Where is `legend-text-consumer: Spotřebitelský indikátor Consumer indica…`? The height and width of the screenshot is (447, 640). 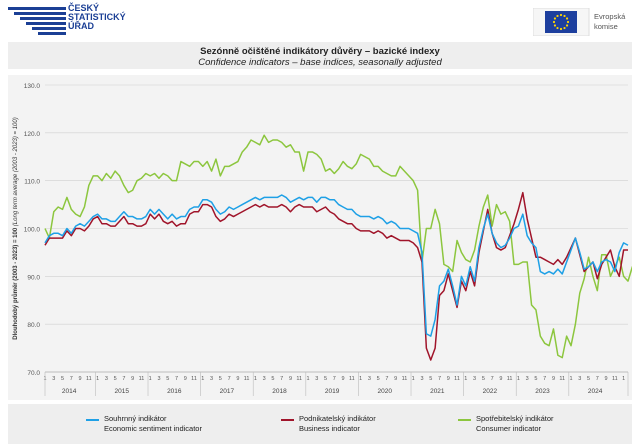
legend-text-consumer: Spotřebitelský indikátor Consumer indica… is located at coordinates (515, 424).